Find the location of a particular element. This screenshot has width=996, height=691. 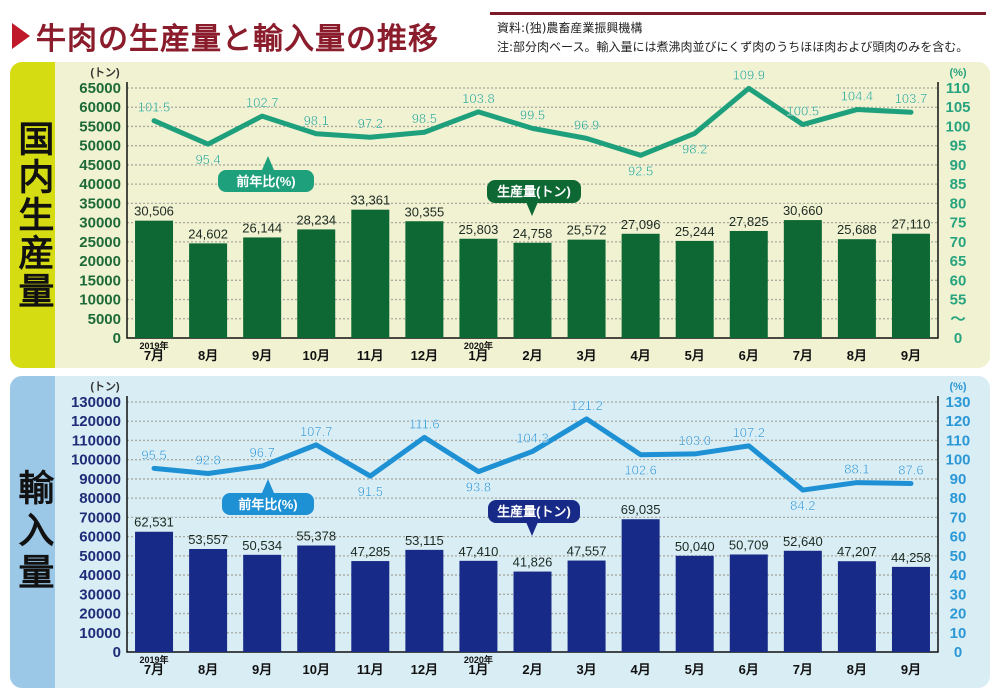

right-tick-label: 70 is located at coordinates (958, 242).